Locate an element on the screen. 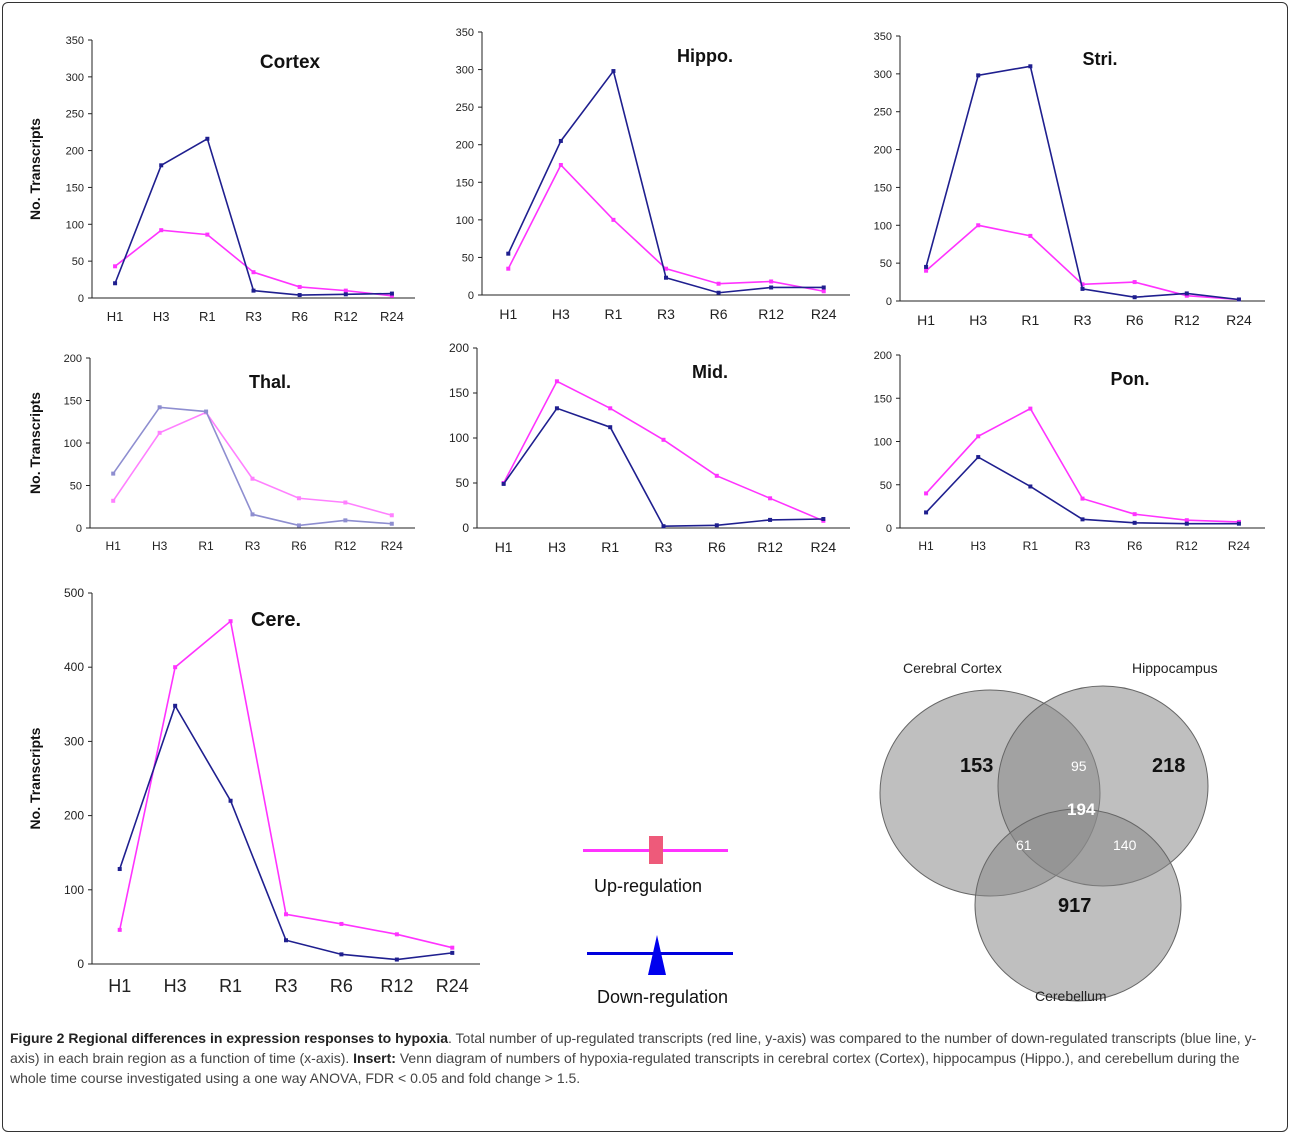 The width and height of the screenshot is (1290, 1134). chart-mid: 0 50 100 150 200 H1 H3 R1 R3 R6 R12 R24 Mid. is located at coordinates (649, 448).